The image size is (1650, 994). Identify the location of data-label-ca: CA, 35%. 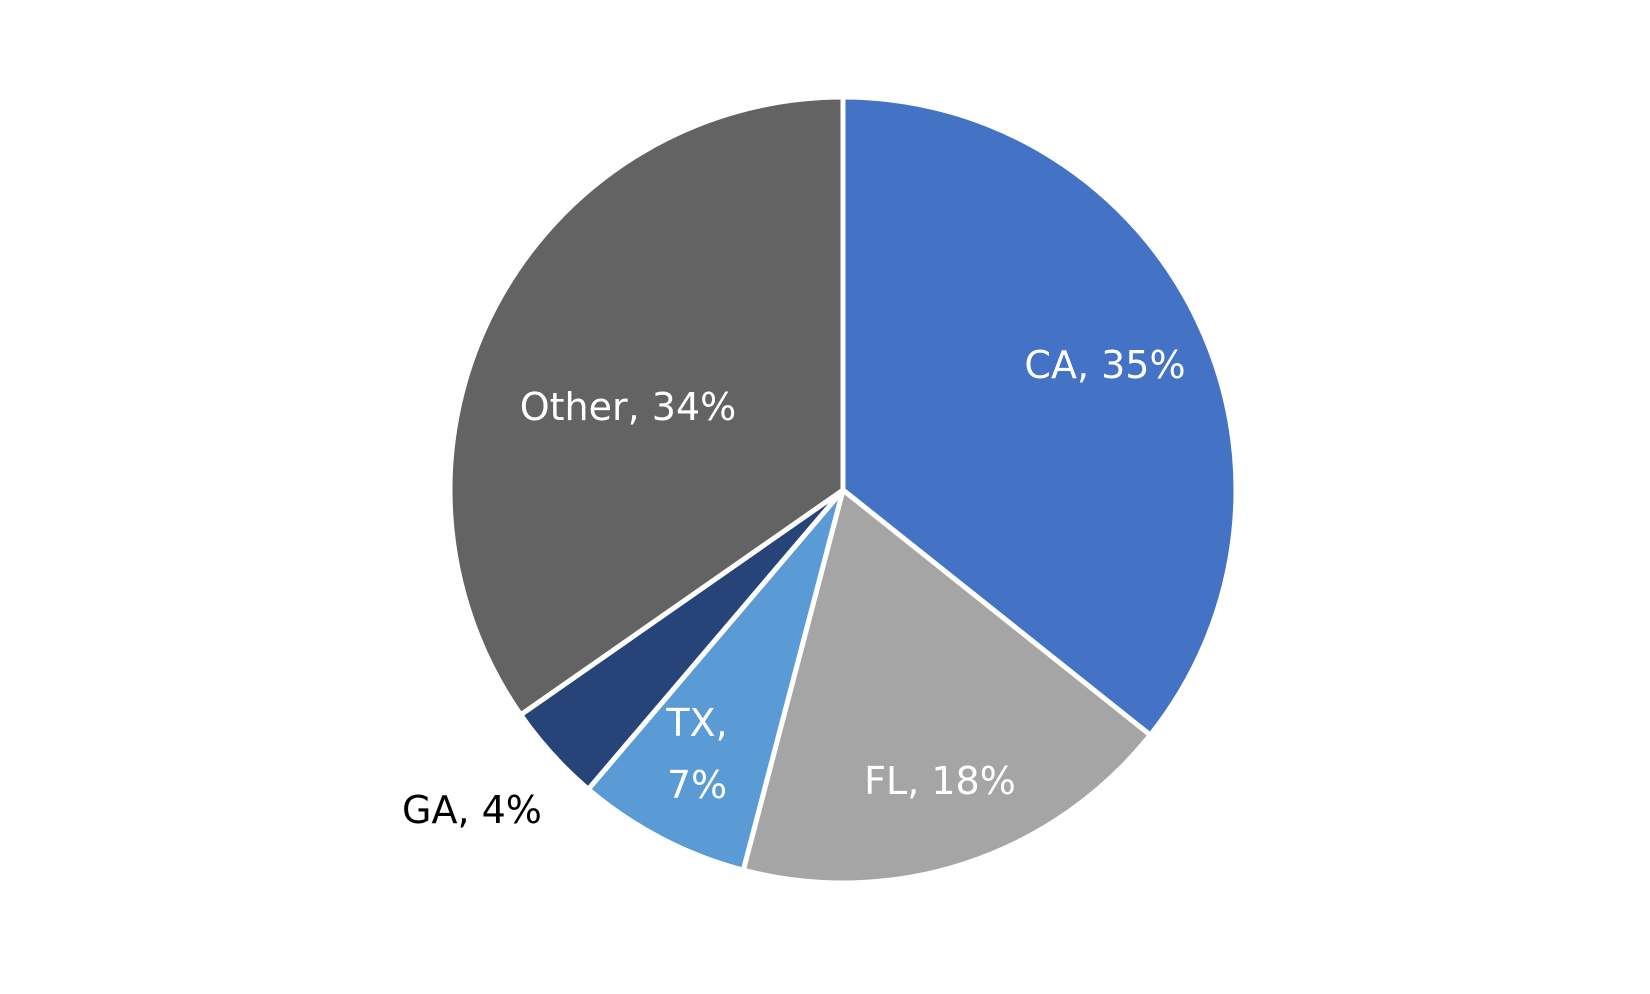
(1104, 365).